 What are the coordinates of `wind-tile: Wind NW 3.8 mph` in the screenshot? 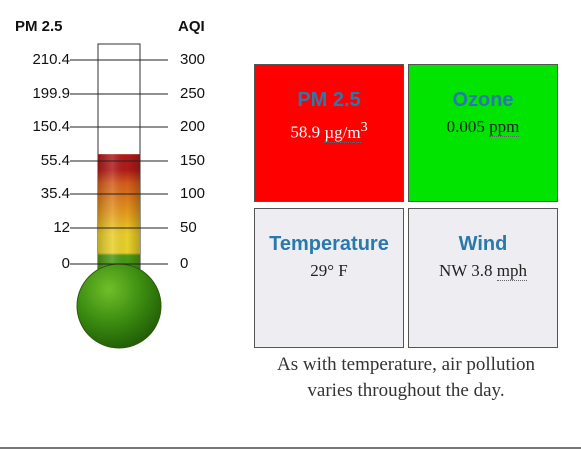 It's located at (483, 278).